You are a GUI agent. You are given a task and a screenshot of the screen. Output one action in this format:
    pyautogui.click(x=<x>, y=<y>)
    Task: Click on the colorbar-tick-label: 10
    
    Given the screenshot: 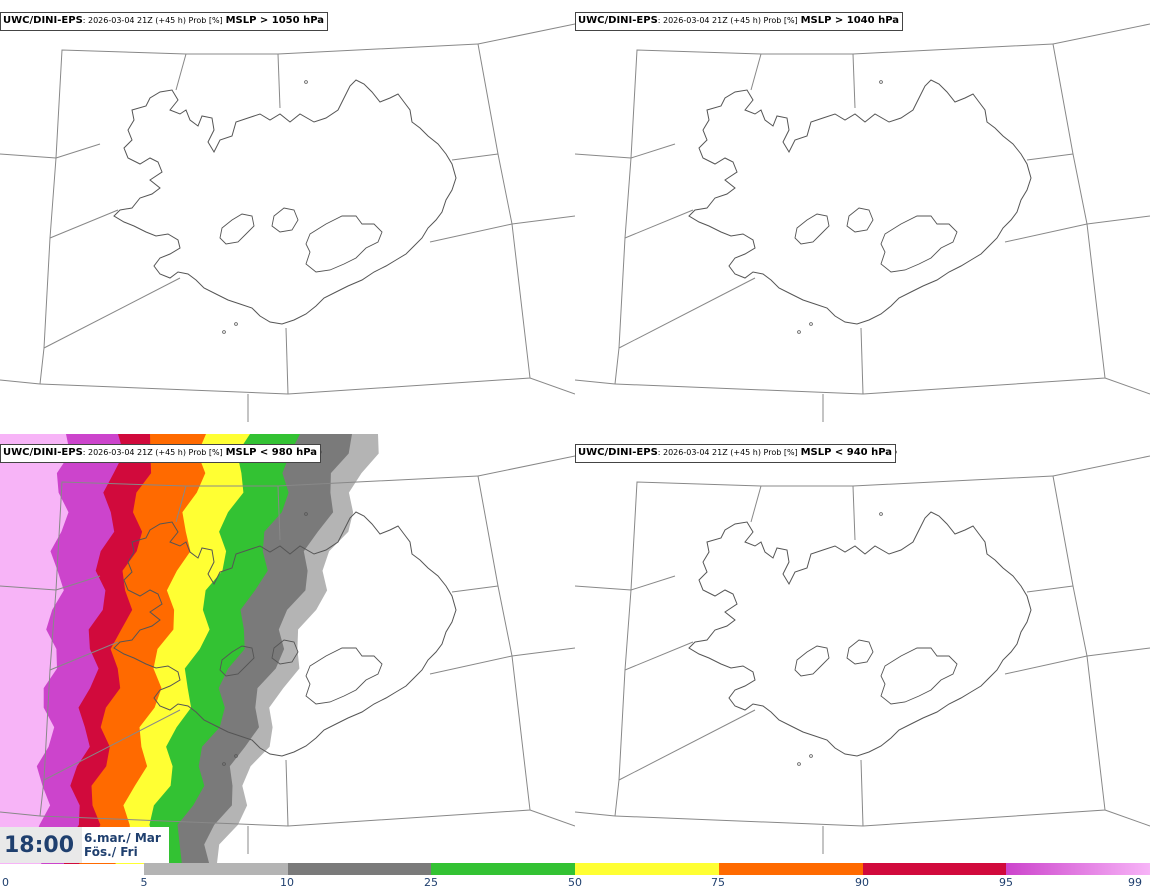 What is the action you would take?
    pyautogui.click(x=287, y=882)
    